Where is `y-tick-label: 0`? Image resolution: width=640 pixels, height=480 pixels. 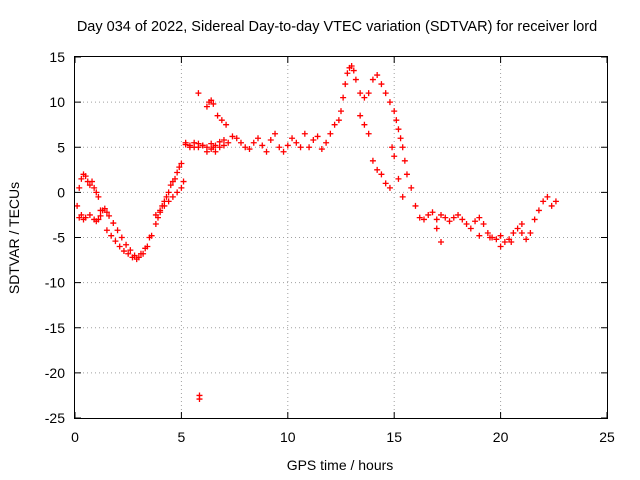 y-tick-label: 0 is located at coordinates (61, 192).